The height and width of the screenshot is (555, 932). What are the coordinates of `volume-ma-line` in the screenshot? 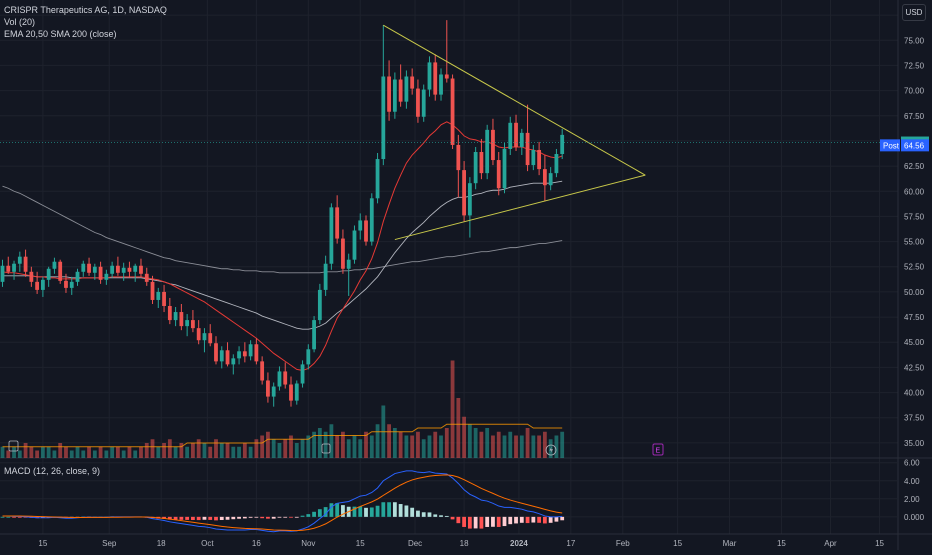 It's located at (282, 435).